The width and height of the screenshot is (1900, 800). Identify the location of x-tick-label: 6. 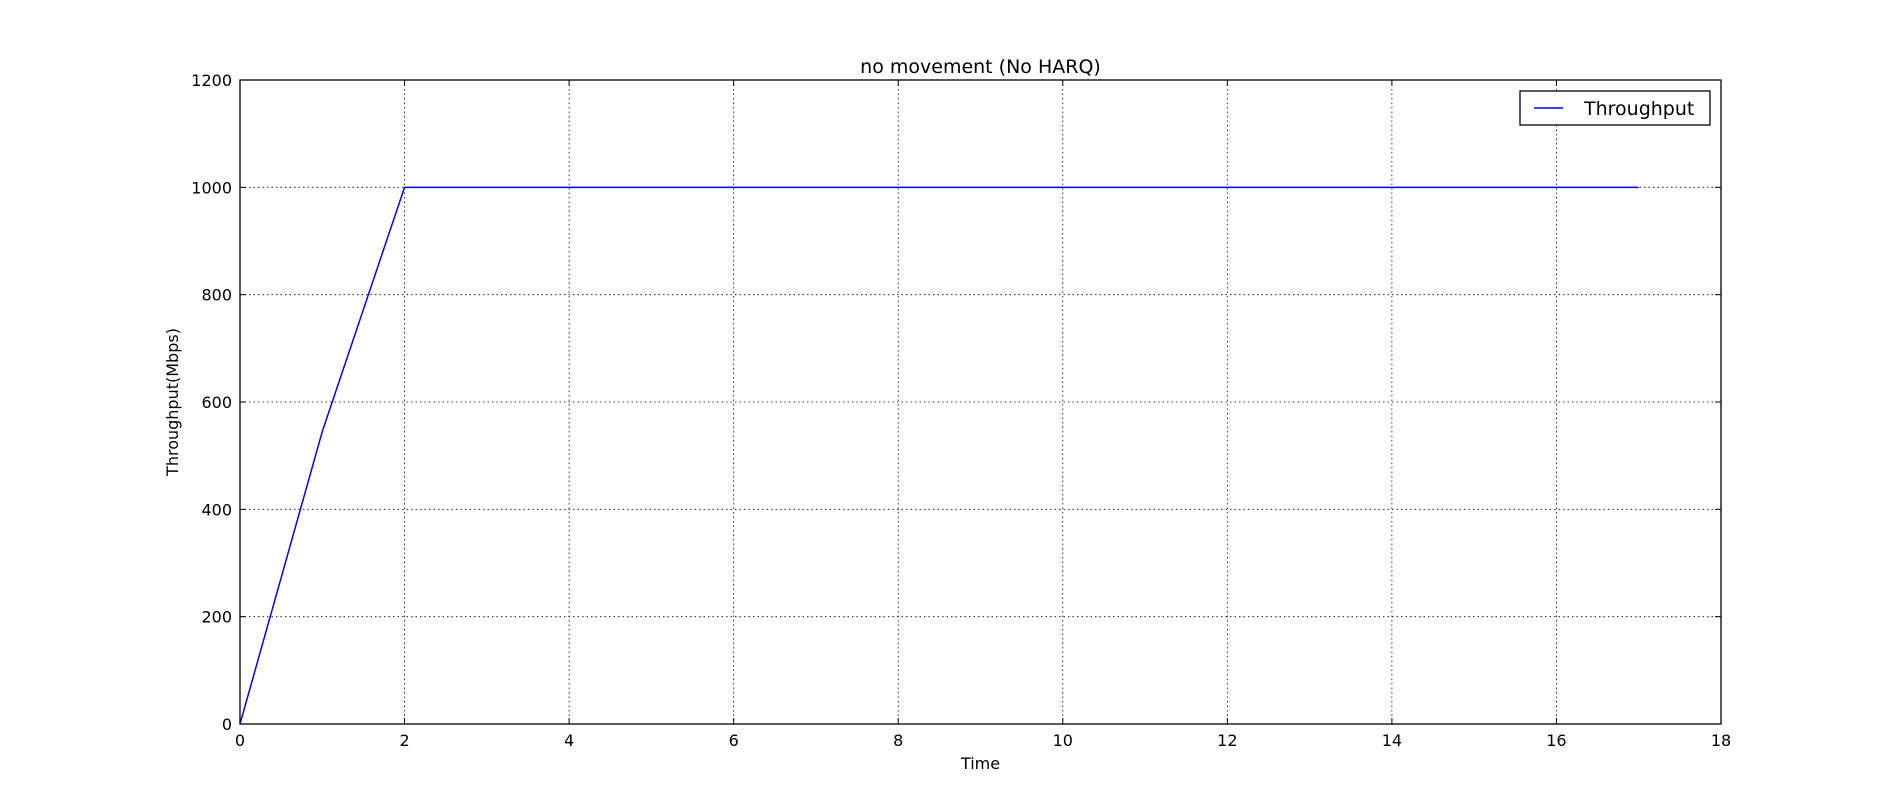
(734, 740).